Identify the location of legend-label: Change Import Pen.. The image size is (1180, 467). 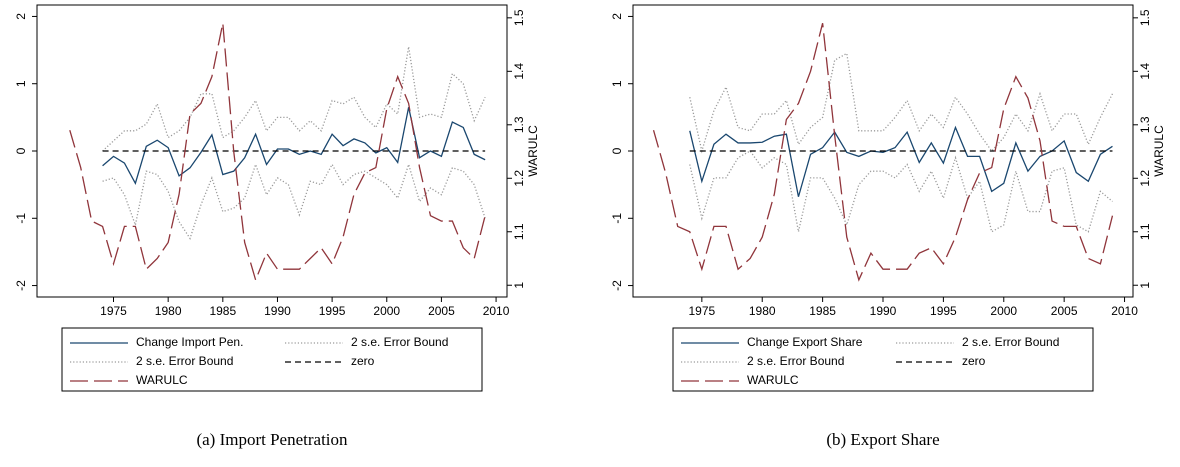
(189, 342).